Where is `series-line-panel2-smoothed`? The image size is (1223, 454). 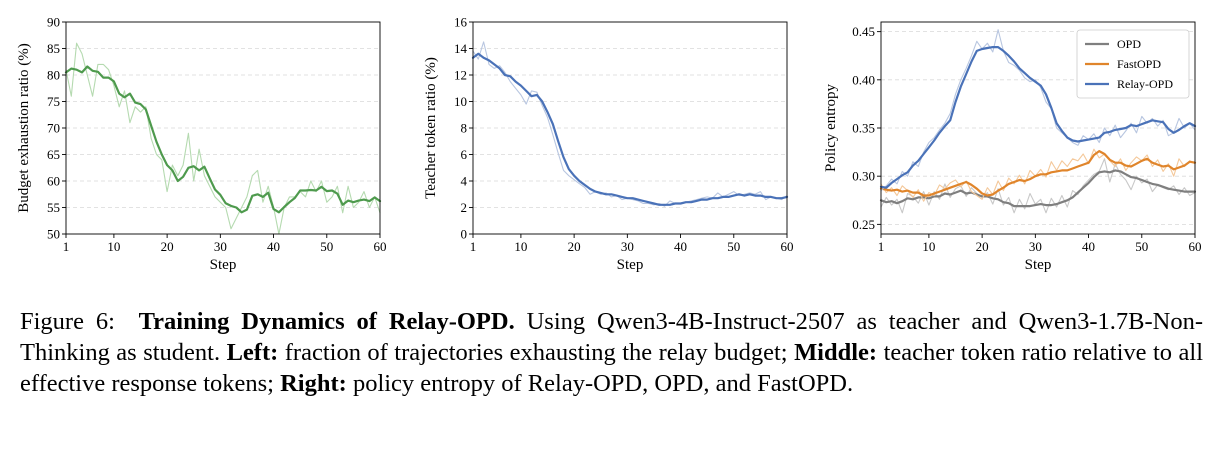 series-line-panel2-smoothed is located at coordinates (630, 129).